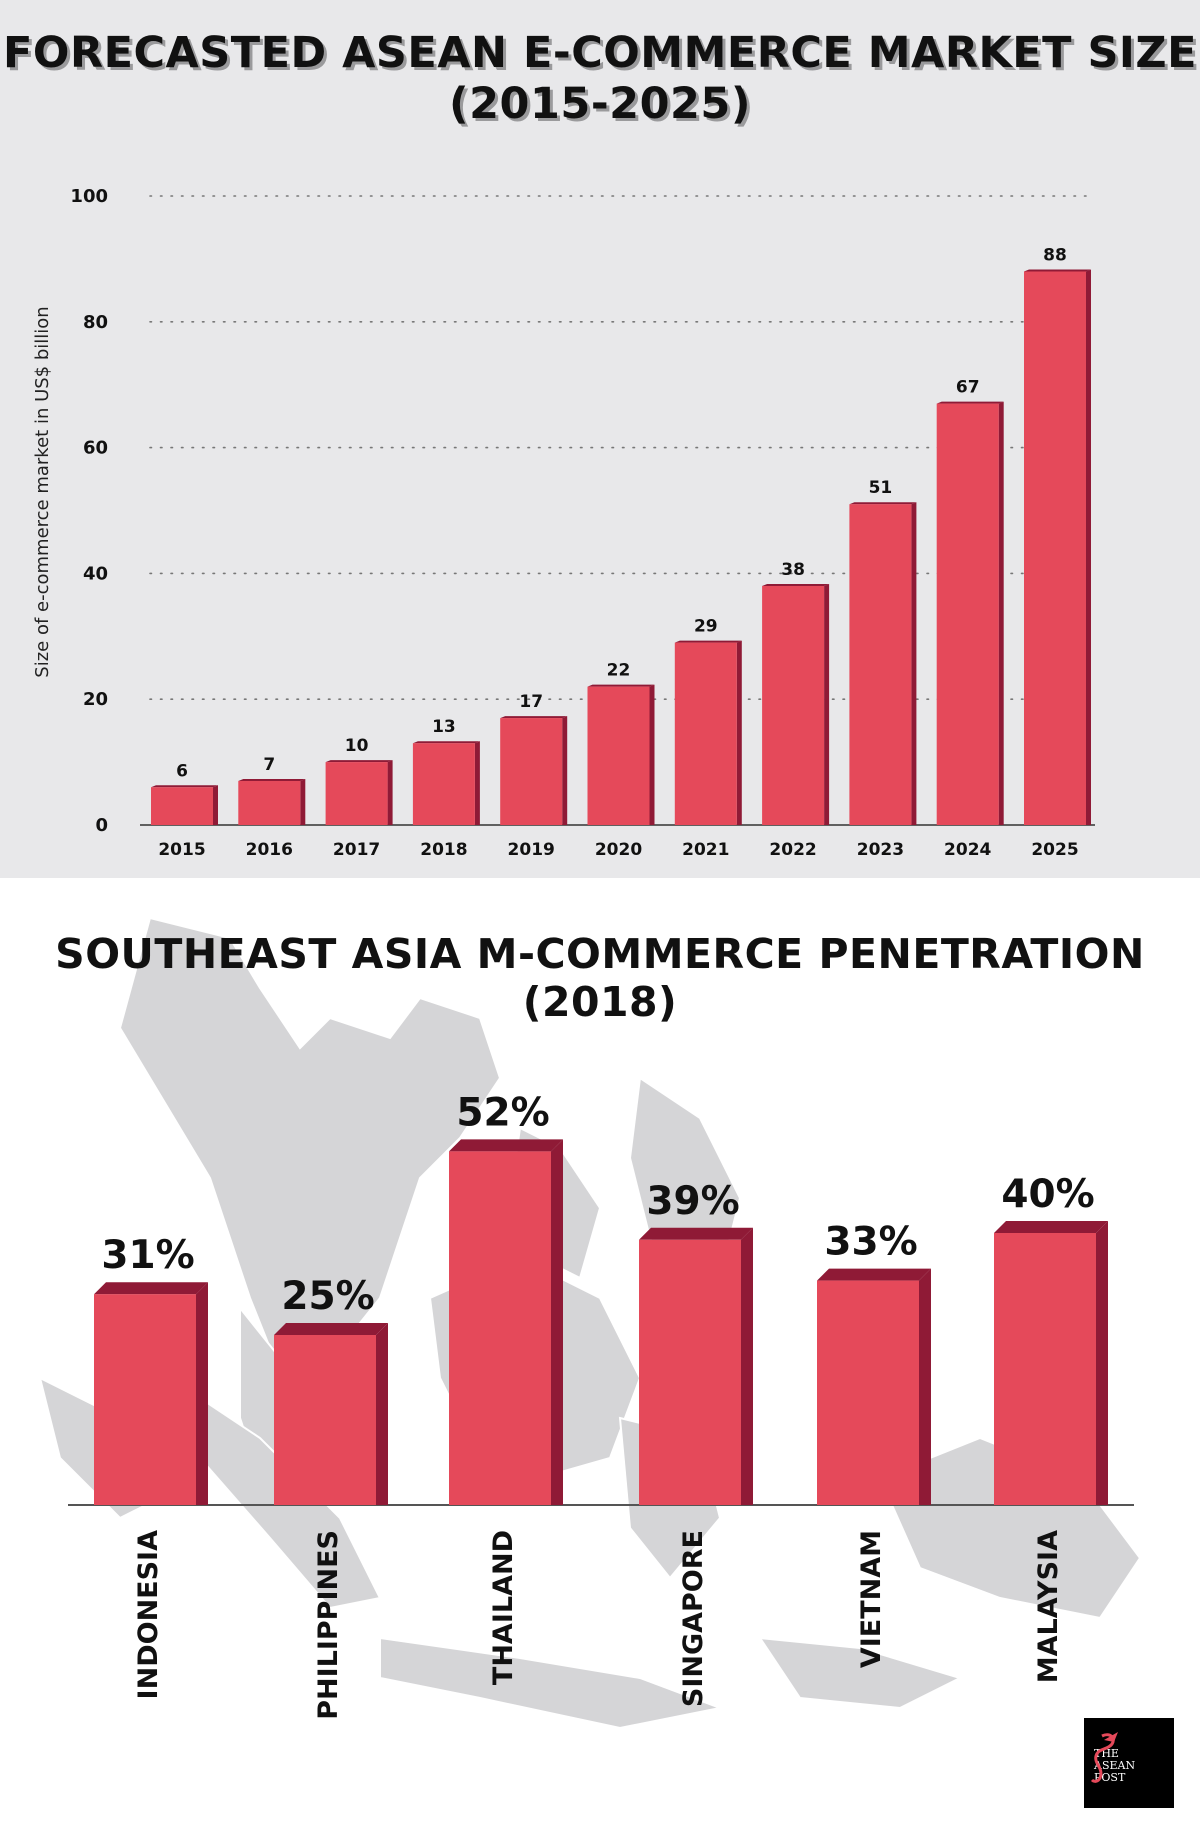 This screenshot has height=1823, width=1200. I want to click on data-label-2018: 13, so click(444, 727).